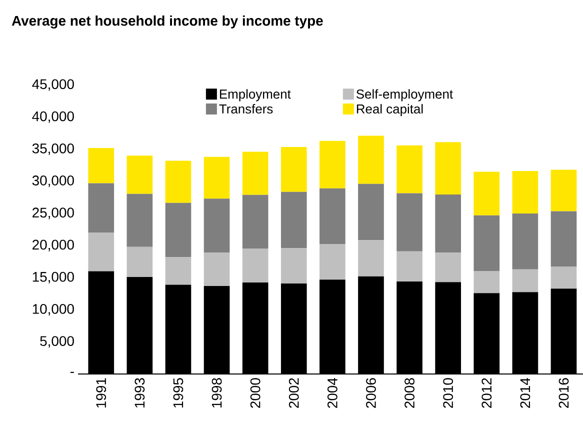 The width and height of the screenshot is (583, 442). Describe the element at coordinates (139, 393) in the screenshot. I see `x-tick-label: 1993` at that location.